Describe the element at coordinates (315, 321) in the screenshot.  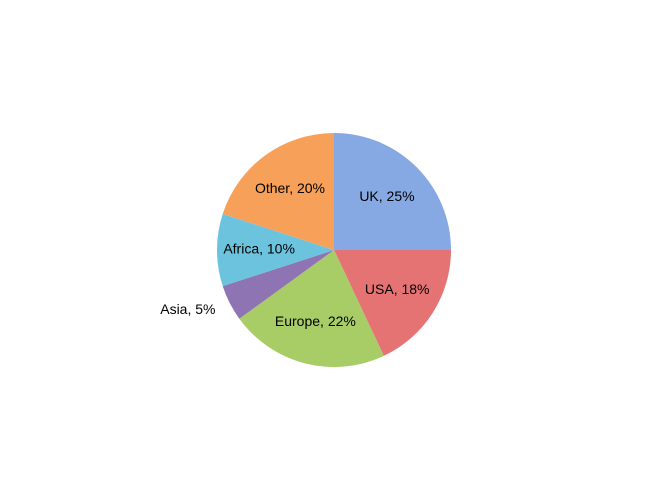
I see `data-label: Europe, 22%` at that location.